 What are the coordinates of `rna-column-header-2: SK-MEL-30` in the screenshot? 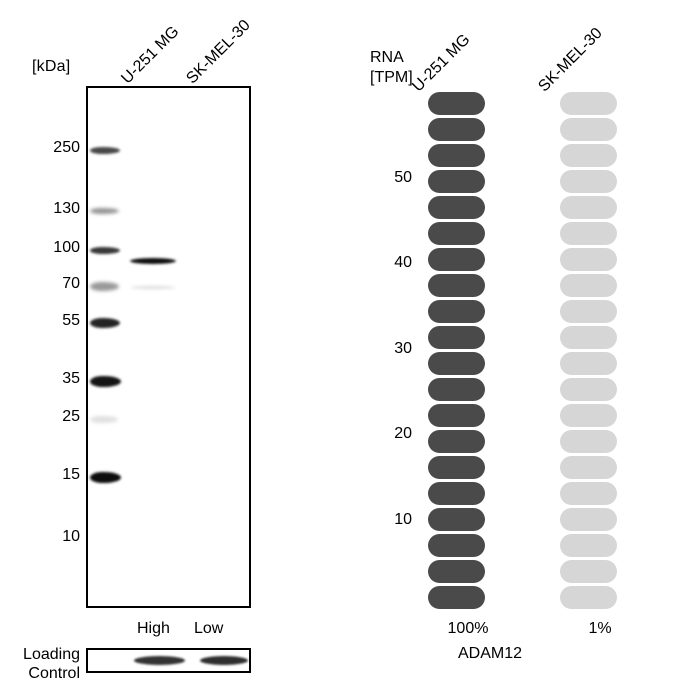 It's located at (570, 60).